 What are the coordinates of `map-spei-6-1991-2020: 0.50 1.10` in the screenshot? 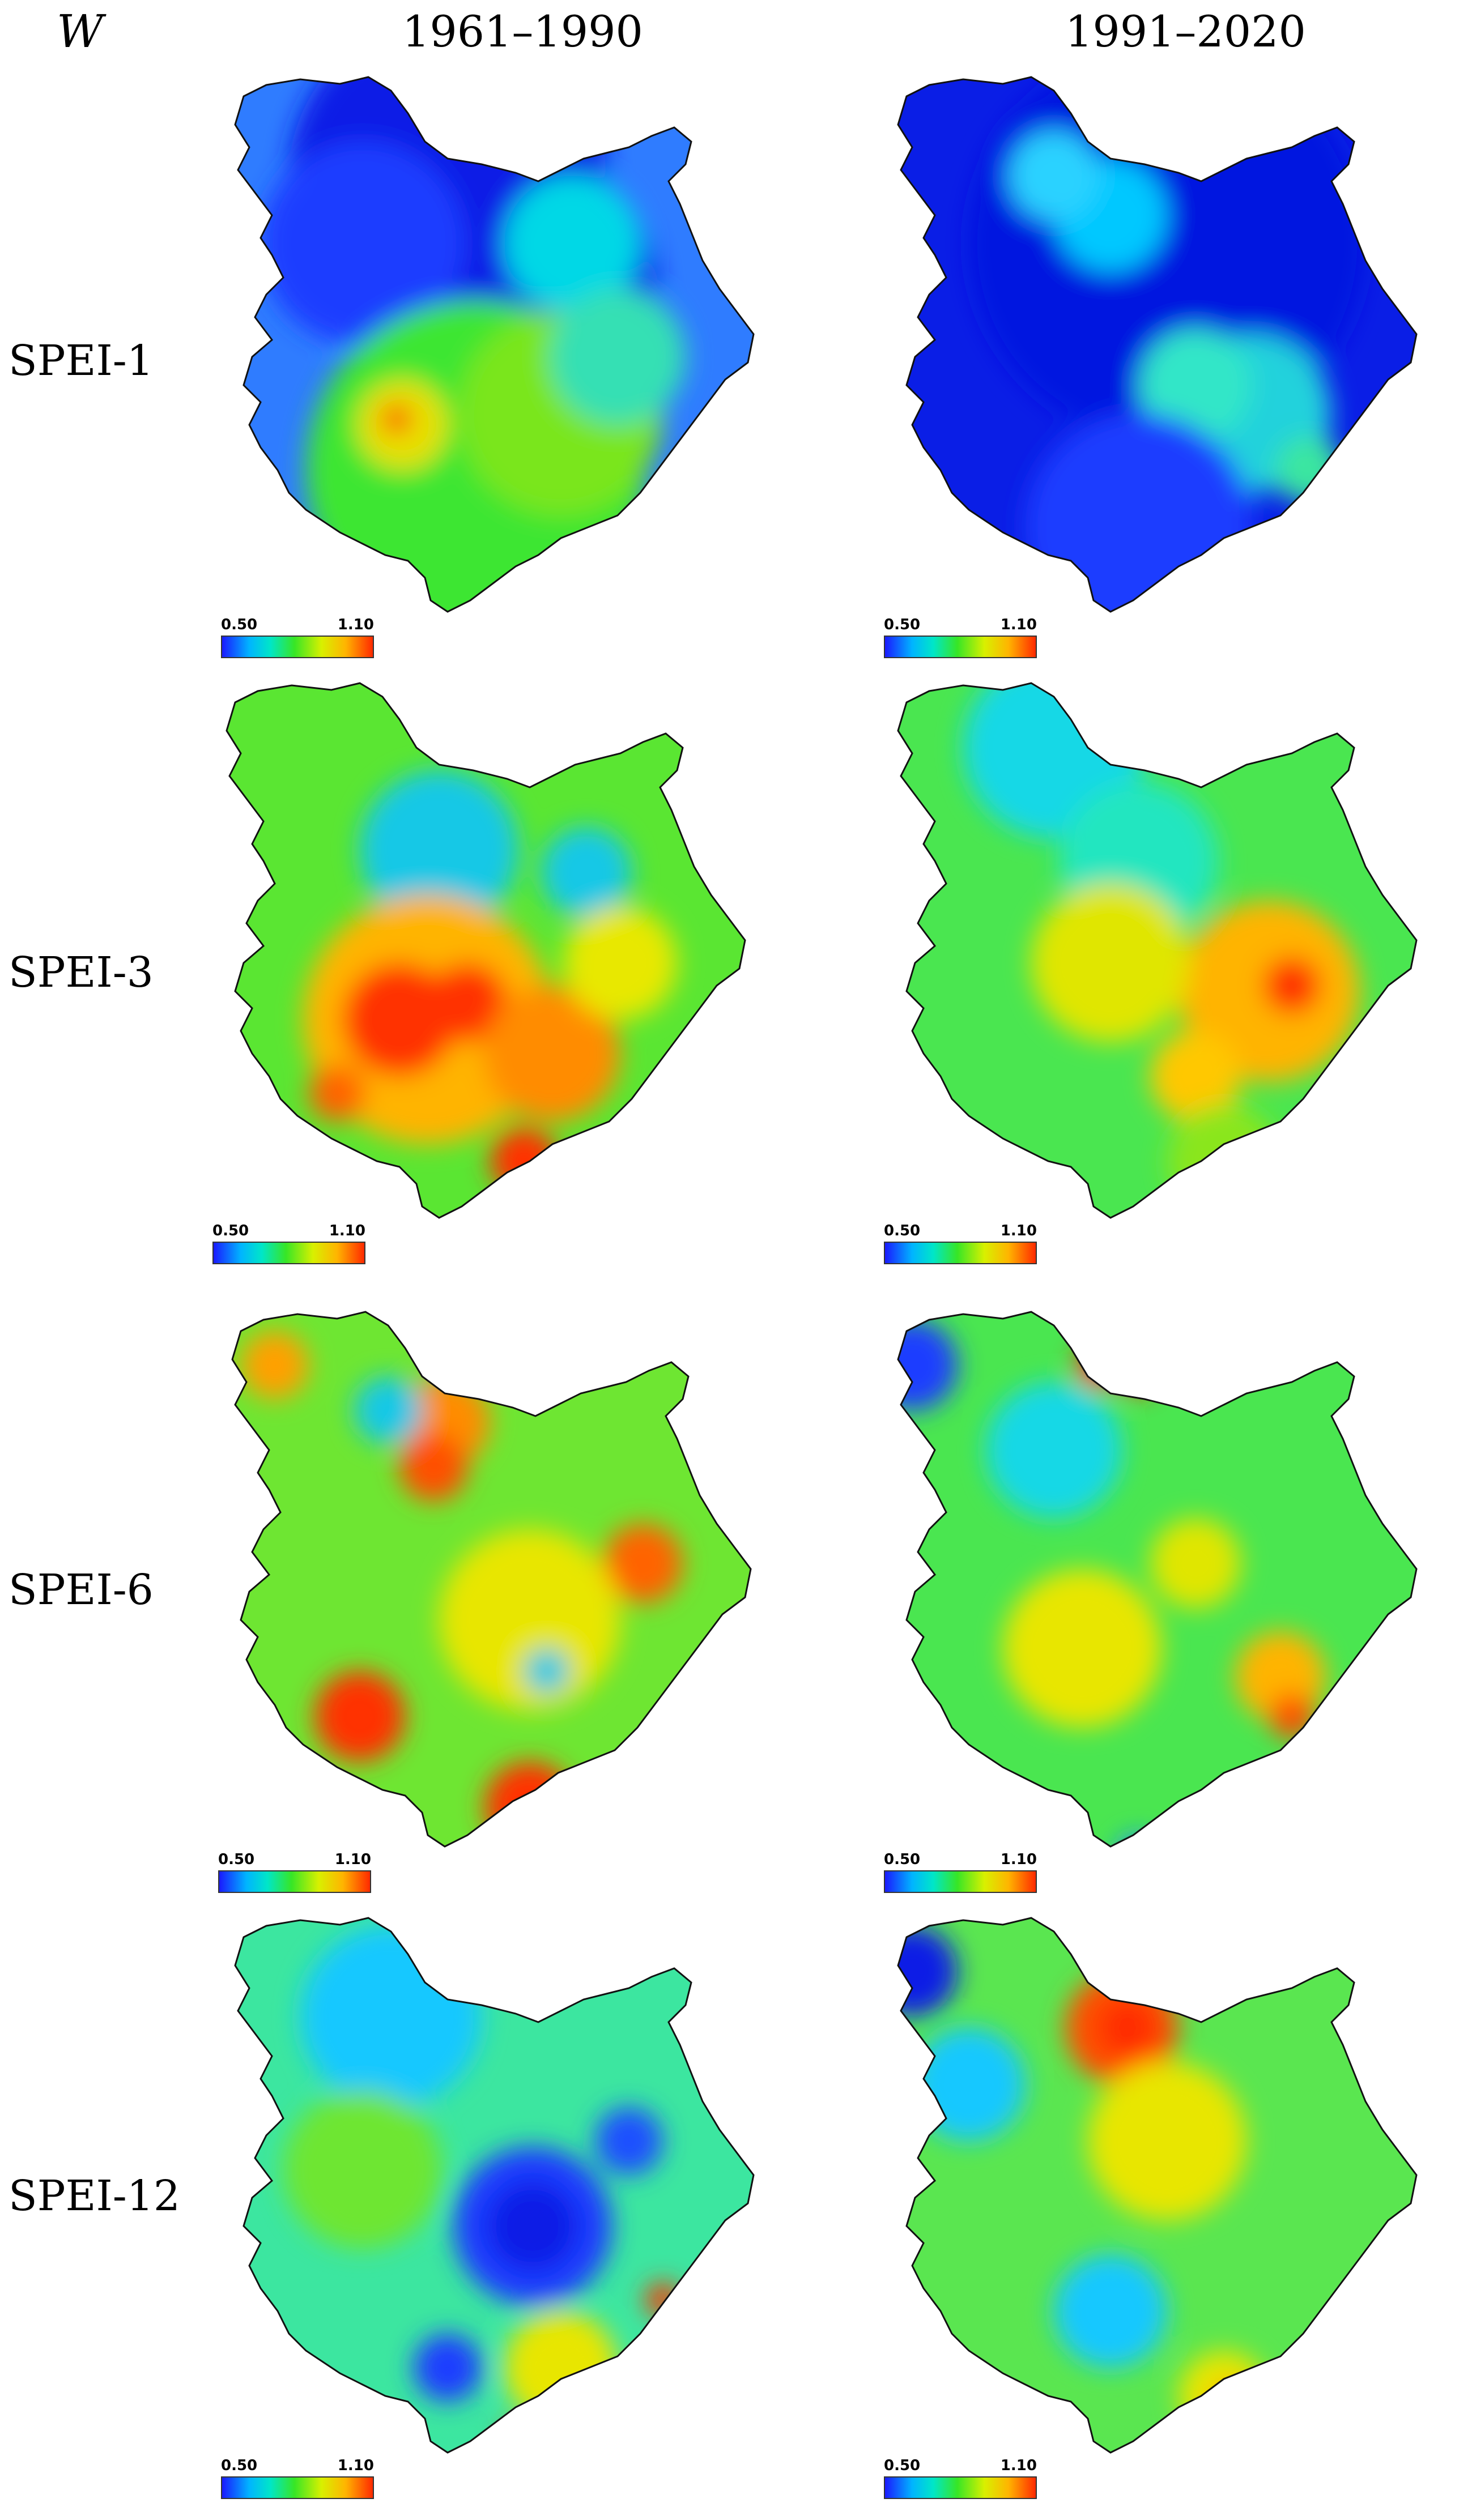 It's located at (1167, 1608).